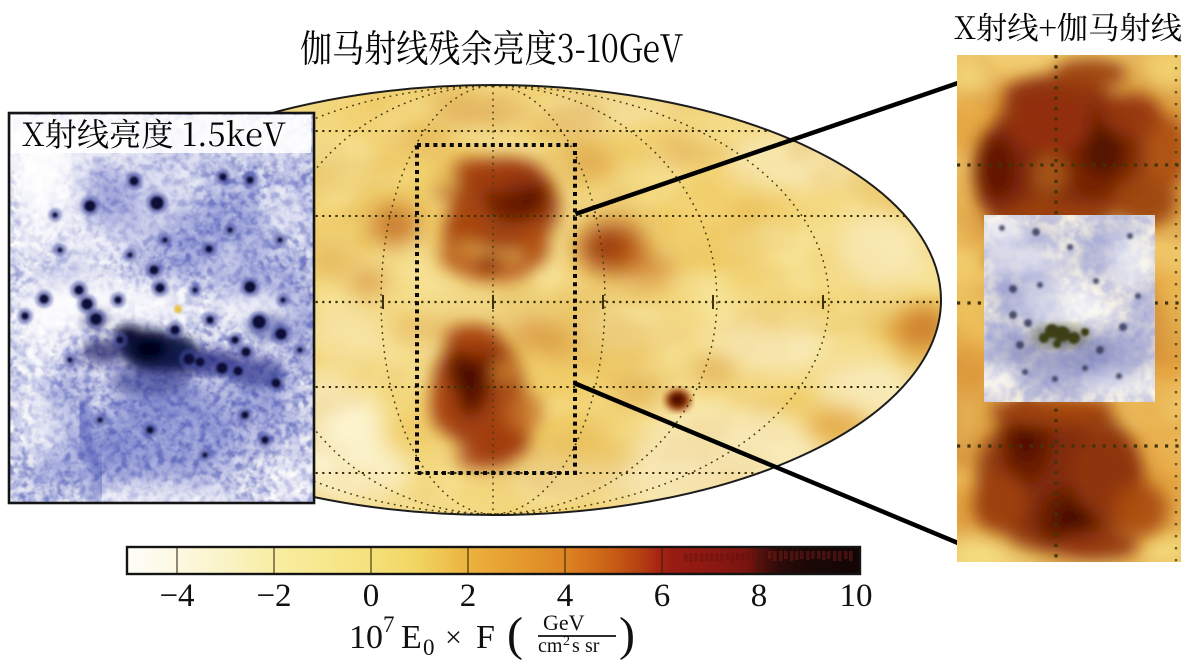 The image size is (1190, 672). I want to click on svg-text: 8, so click(759, 596).